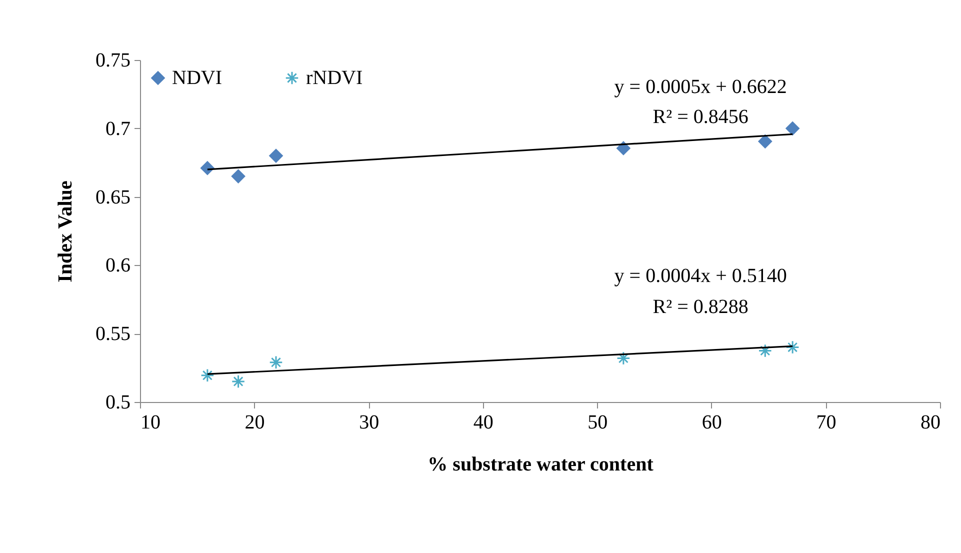 This screenshot has width=961, height=553. I want to click on annotation: R² = 0.8456, so click(700, 117).